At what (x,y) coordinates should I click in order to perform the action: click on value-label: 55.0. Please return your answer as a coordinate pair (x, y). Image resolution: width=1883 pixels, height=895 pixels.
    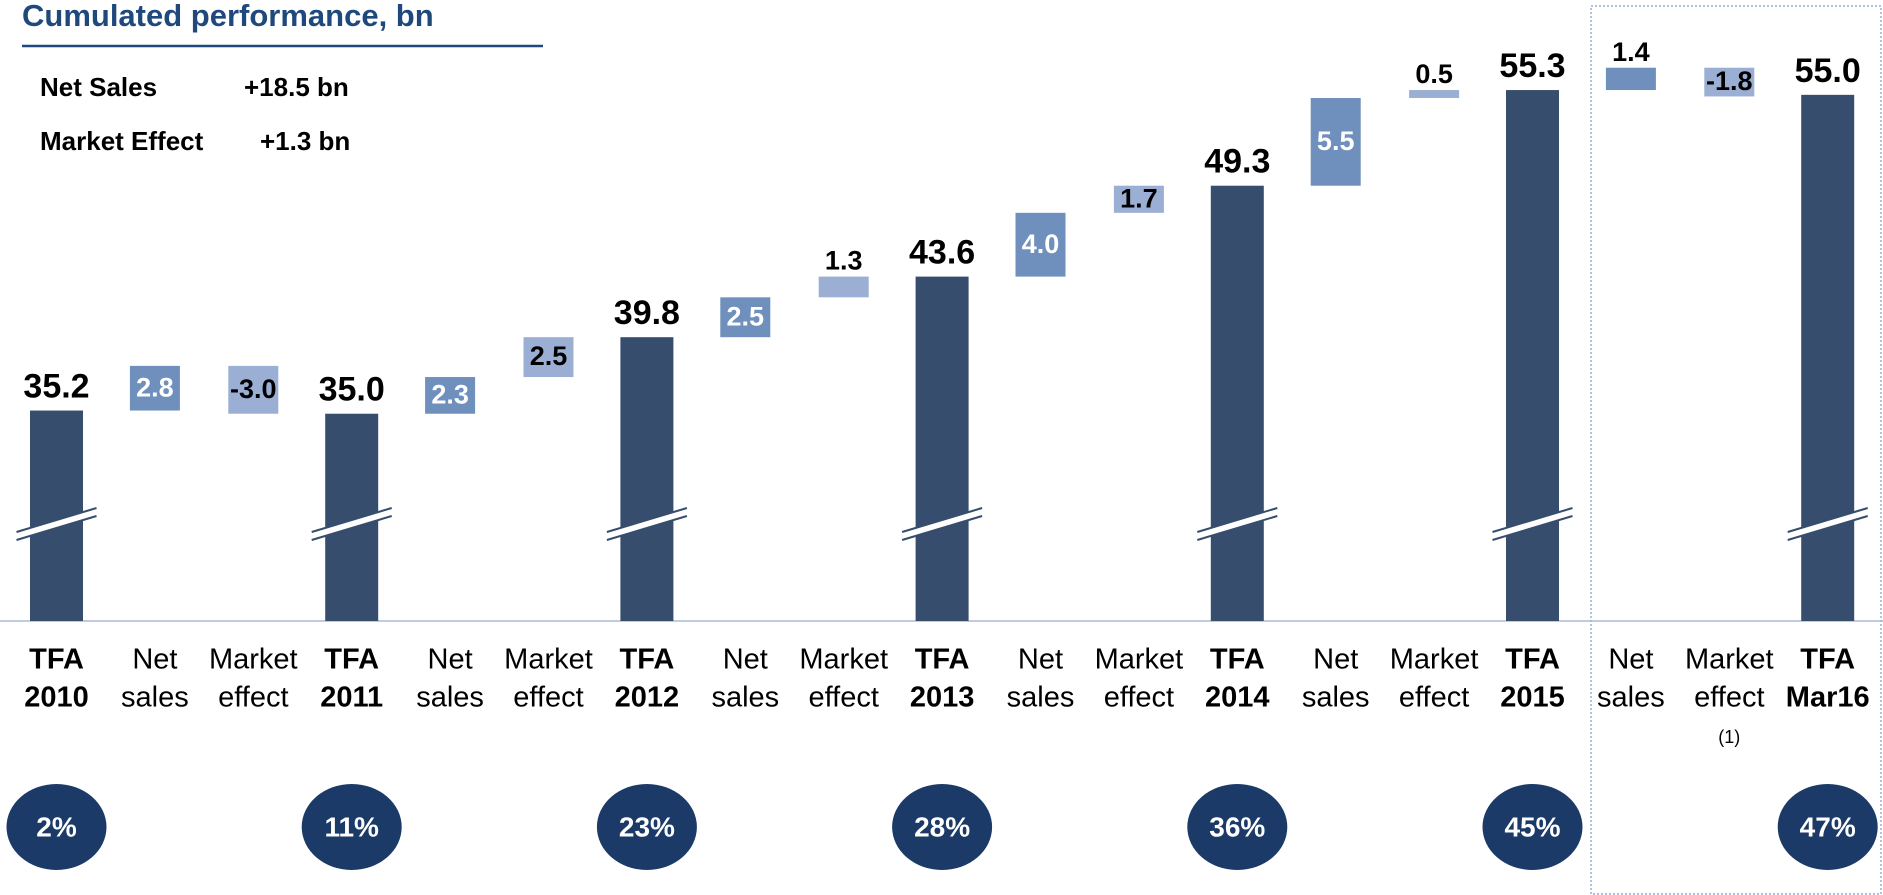
    Looking at the image, I should click on (1828, 71).